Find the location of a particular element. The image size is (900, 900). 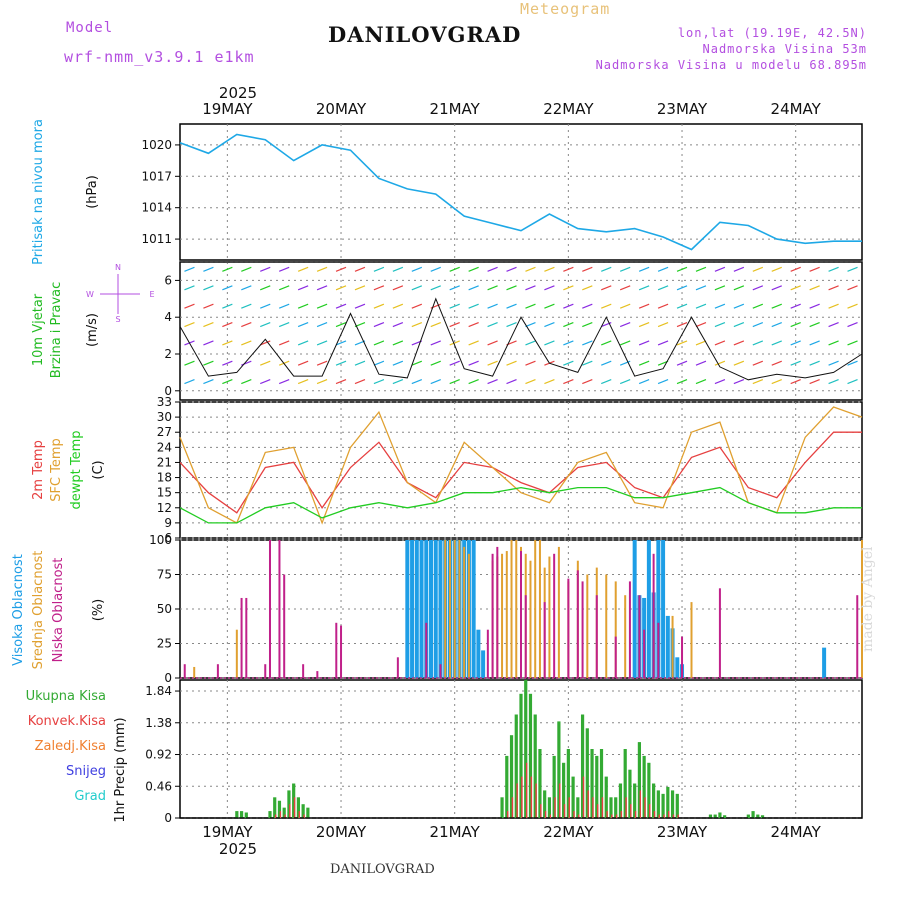

dewpt-temp-label: dewpt Temp is located at coordinates (76, 469).